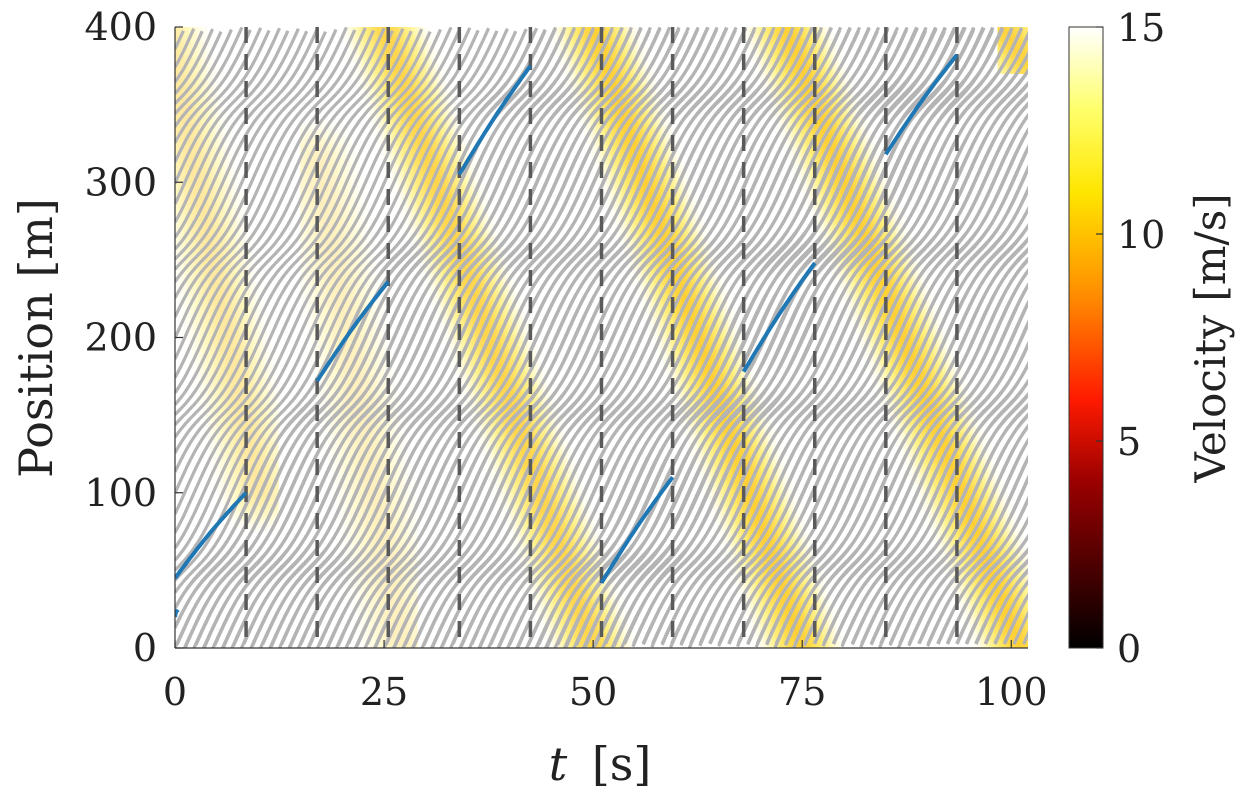 This screenshot has width=1241, height=793. I want to click on y-tick-label-200: 200, so click(120, 338).